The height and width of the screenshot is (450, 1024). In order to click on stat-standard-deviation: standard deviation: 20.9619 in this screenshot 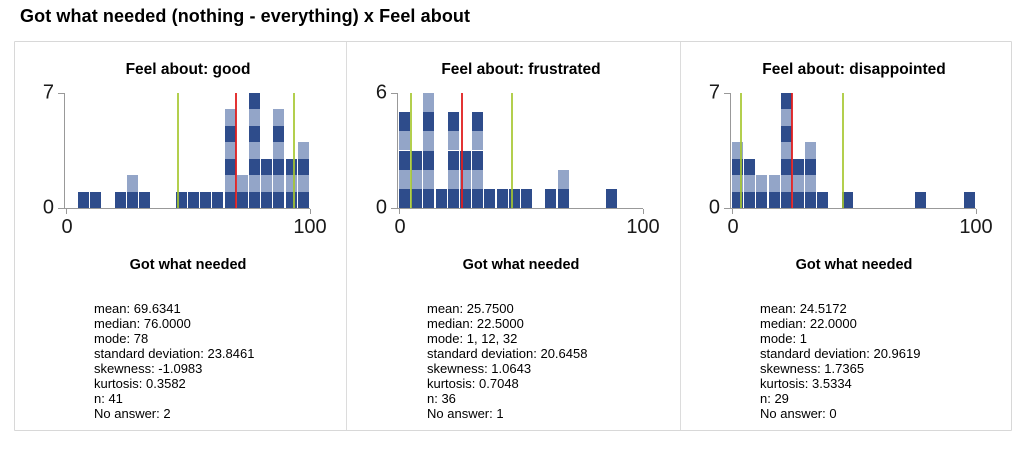, I will do `click(840, 353)`.